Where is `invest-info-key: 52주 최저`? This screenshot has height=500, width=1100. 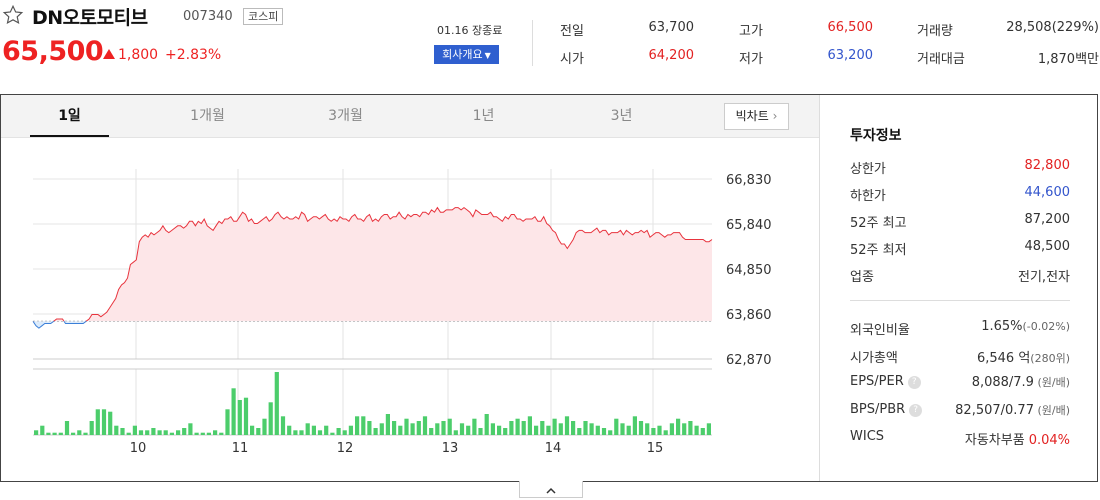 invest-info-key: 52주 최저 is located at coordinates (878, 250).